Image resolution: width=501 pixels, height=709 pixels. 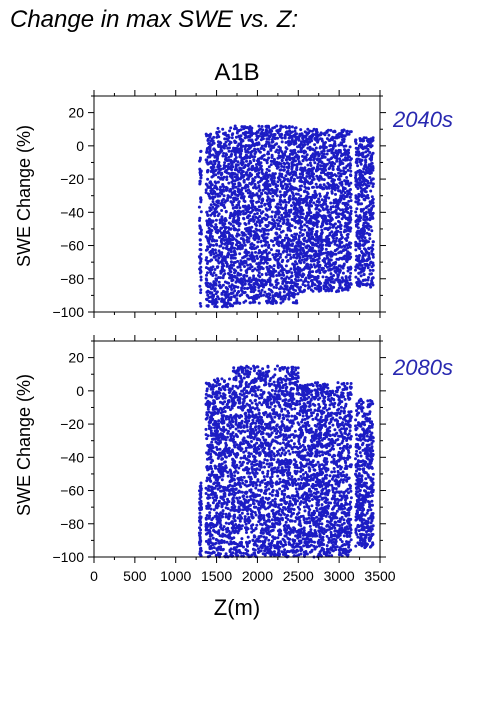 What do you see at coordinates (72, 212) in the screenshot?
I see `y-tick-label: −40` at bounding box center [72, 212].